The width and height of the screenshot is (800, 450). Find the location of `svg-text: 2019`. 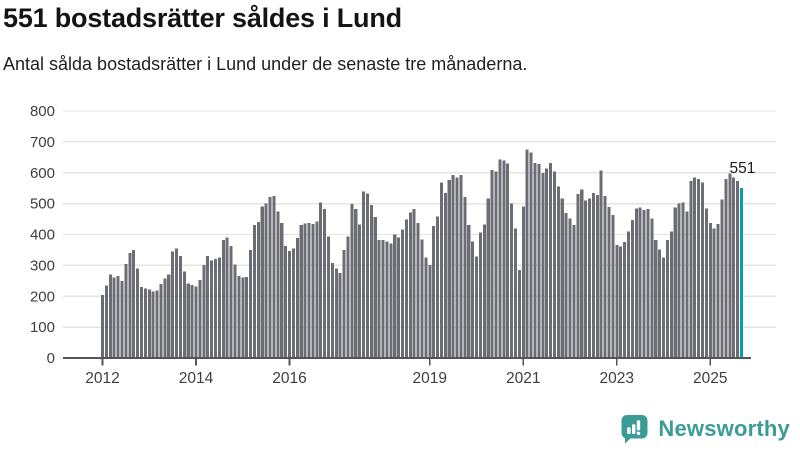

svg-text: 2019 is located at coordinates (430, 378).